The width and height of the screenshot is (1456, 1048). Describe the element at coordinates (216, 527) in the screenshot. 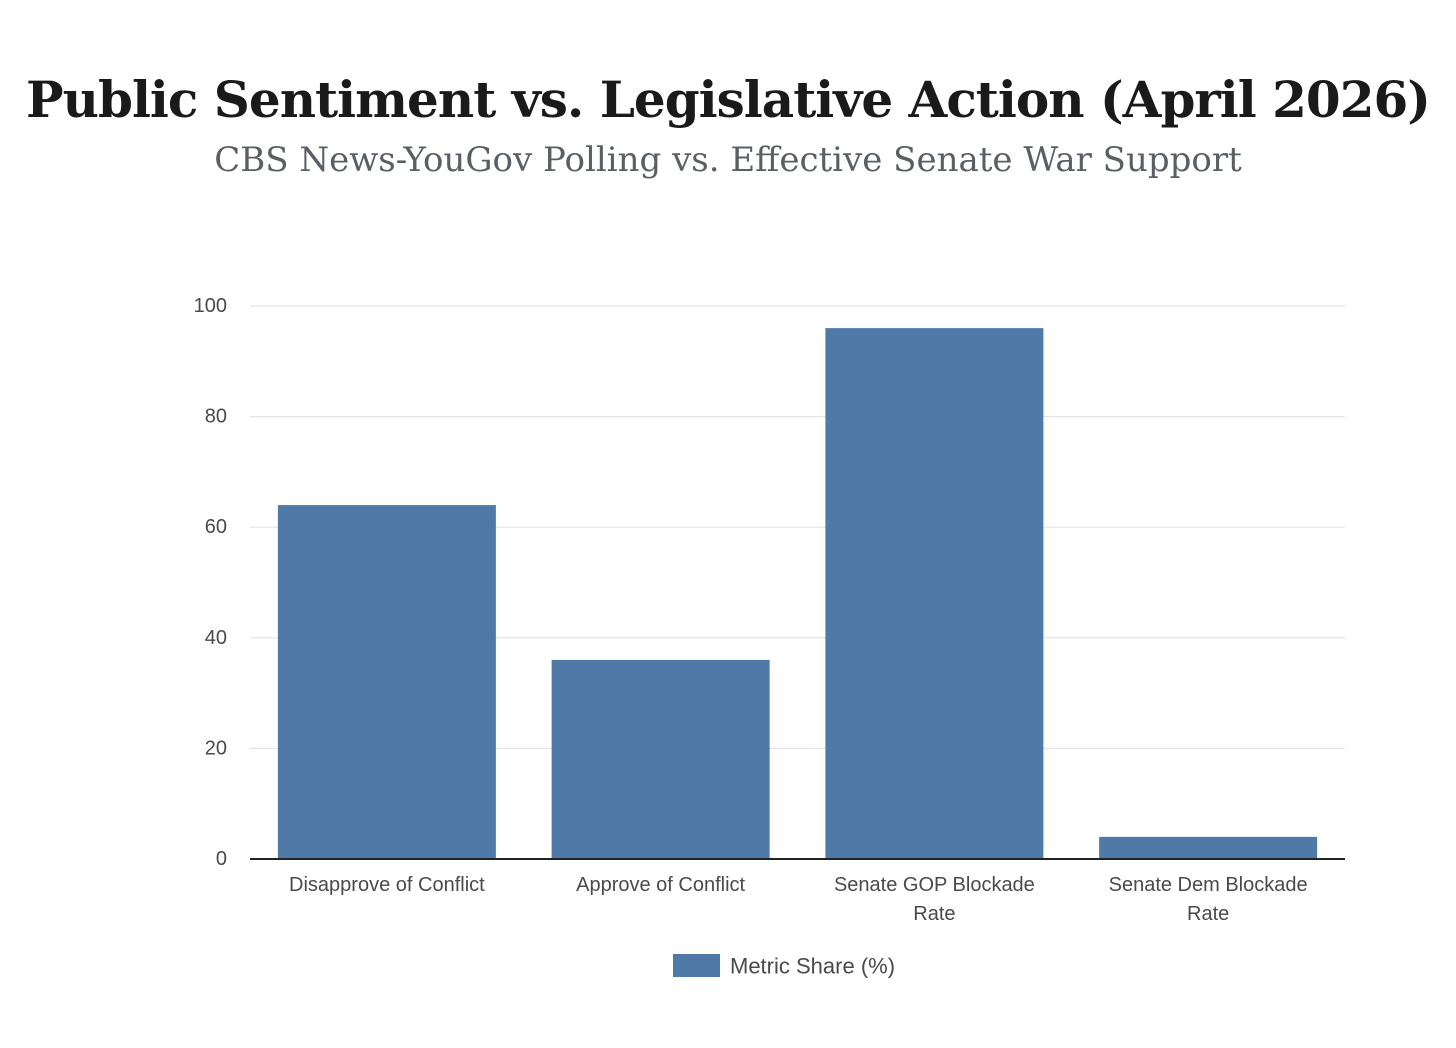

I see `y-tick-label: 60` at that location.